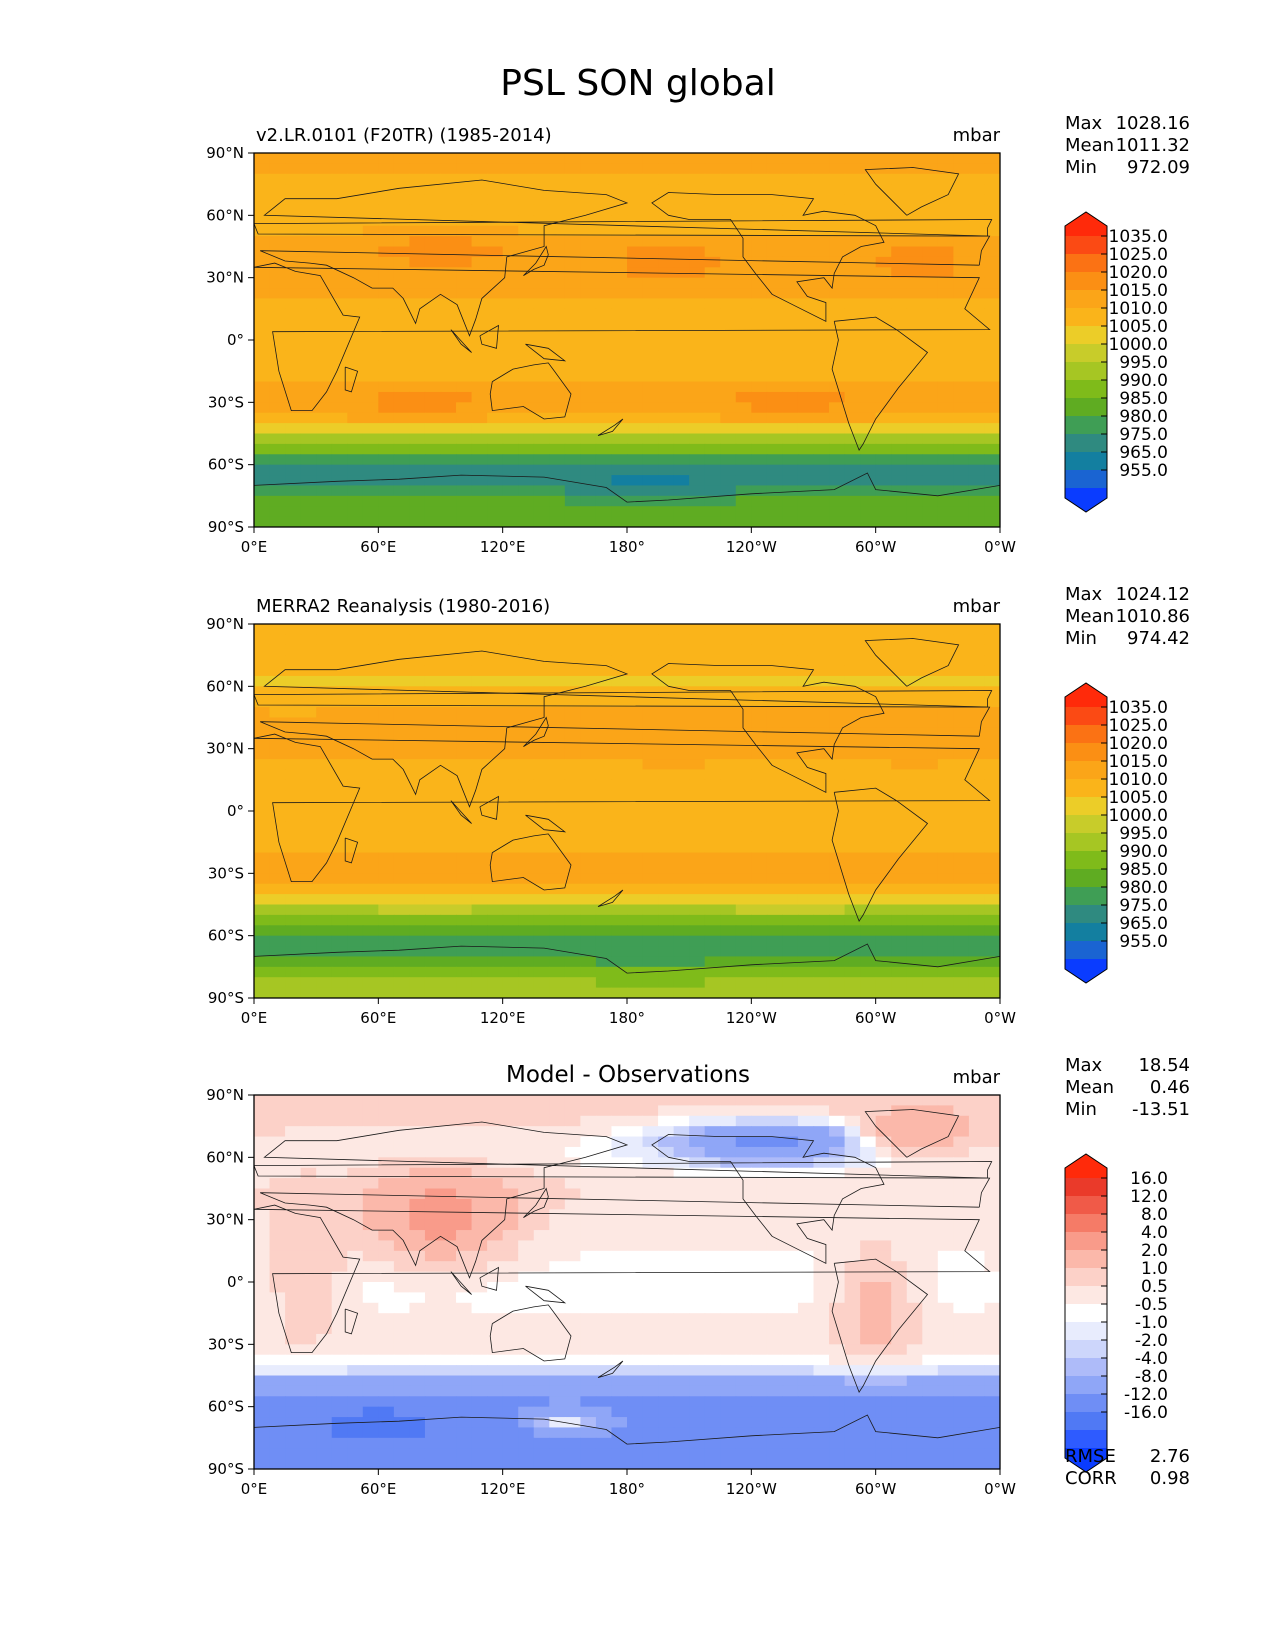 This screenshot has height=1650, width=1275. I want to click on map-field, so click(627, 1282).